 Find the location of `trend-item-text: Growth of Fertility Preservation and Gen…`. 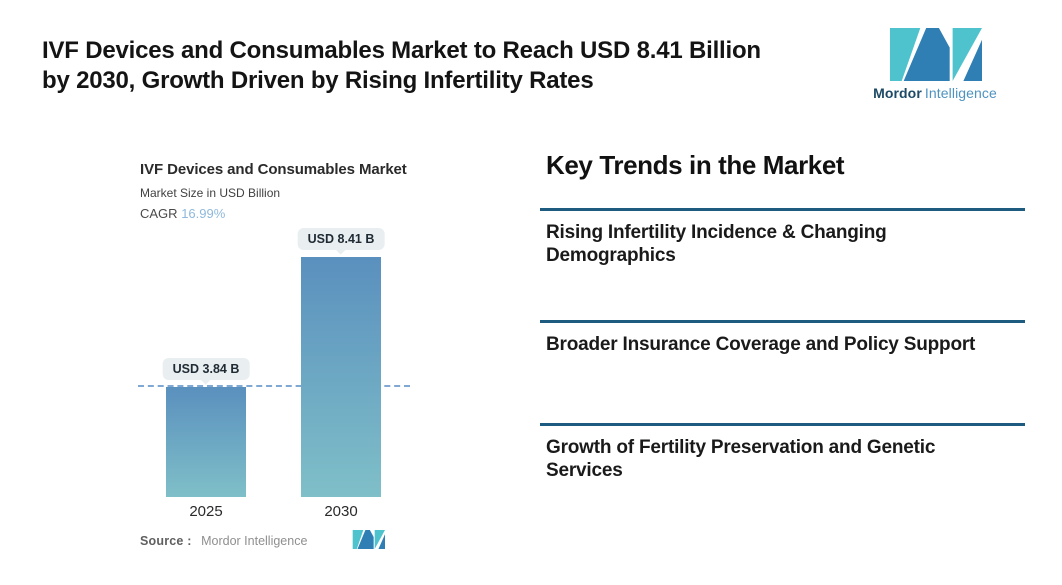

trend-item-text: Growth of Fertility Preservation and Gen… is located at coordinates (741, 459).